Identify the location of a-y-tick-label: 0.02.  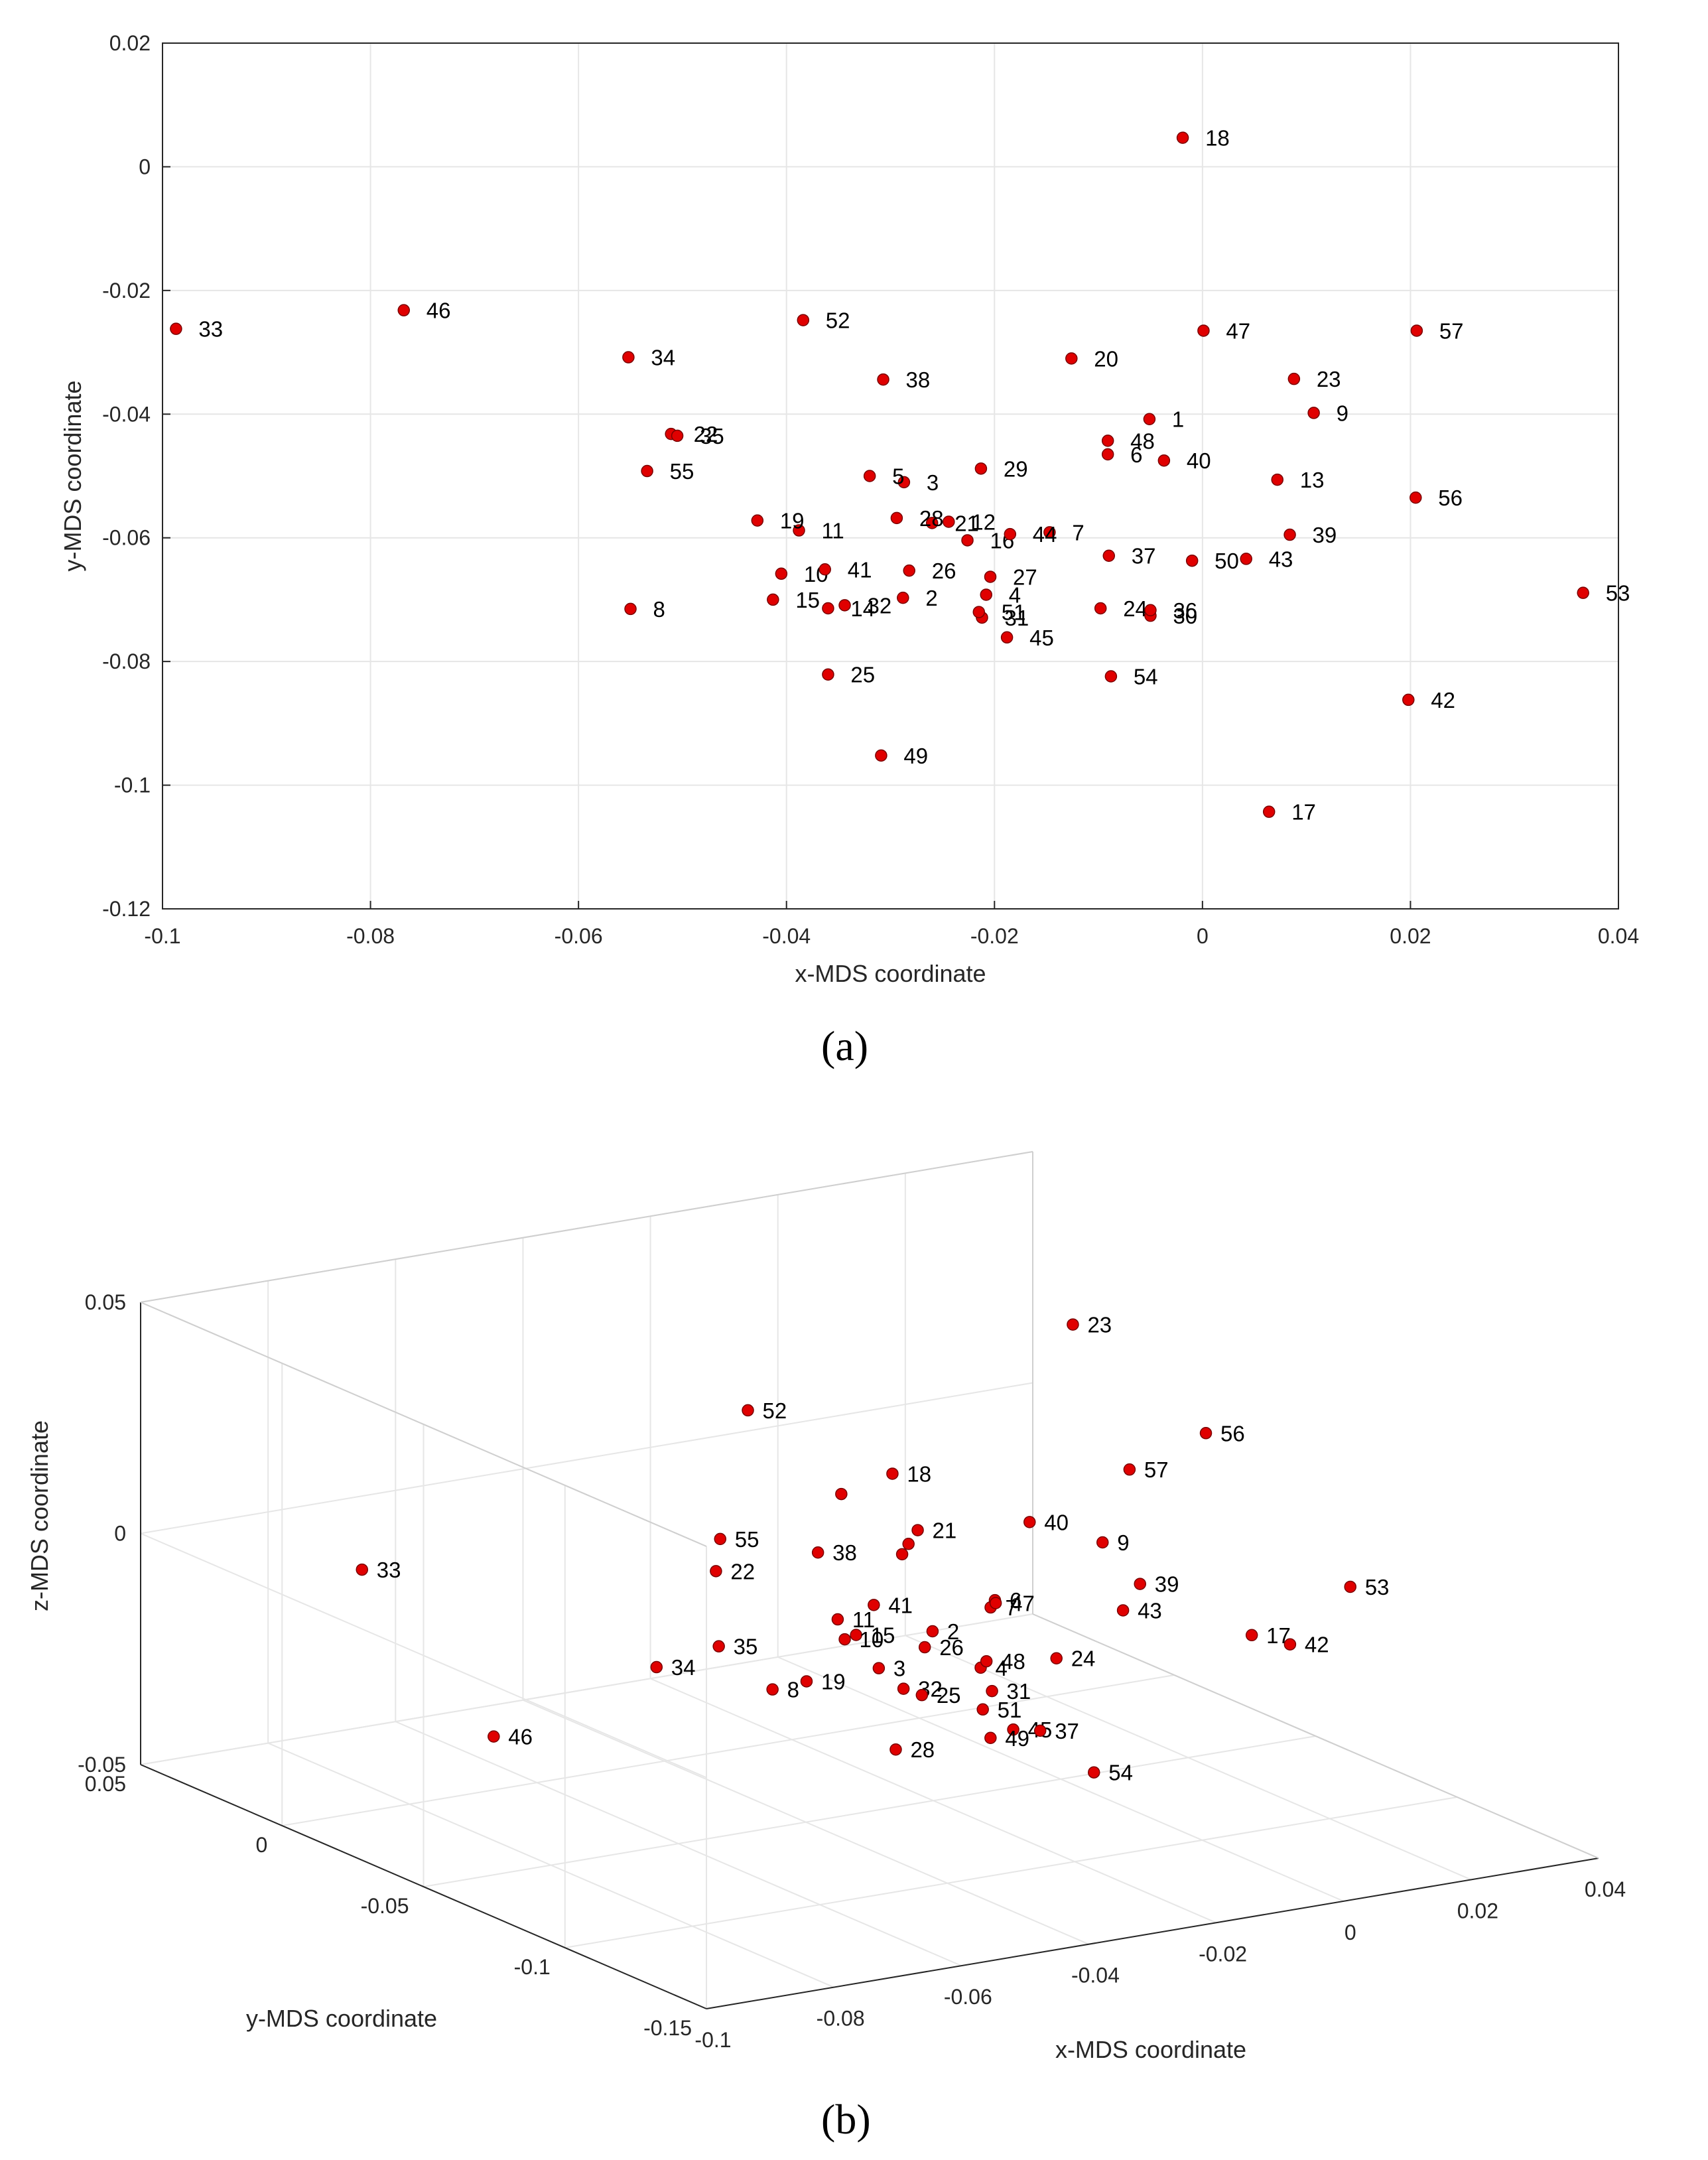
(130, 43).